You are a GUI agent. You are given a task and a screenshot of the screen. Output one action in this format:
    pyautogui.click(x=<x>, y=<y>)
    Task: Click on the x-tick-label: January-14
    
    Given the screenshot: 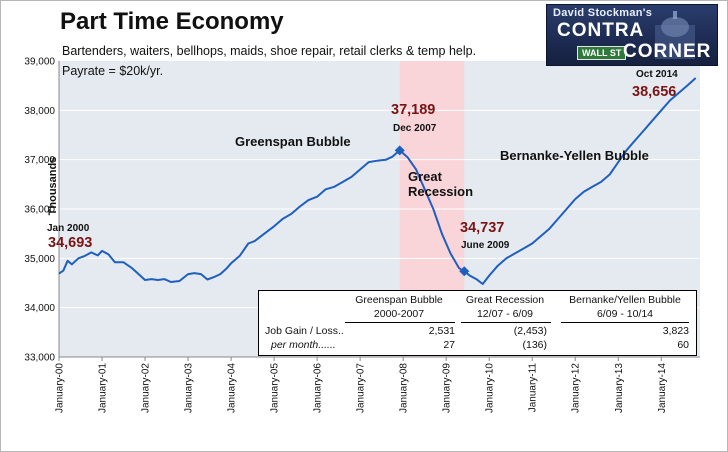 What is the action you would take?
    pyautogui.click(x=662, y=388)
    